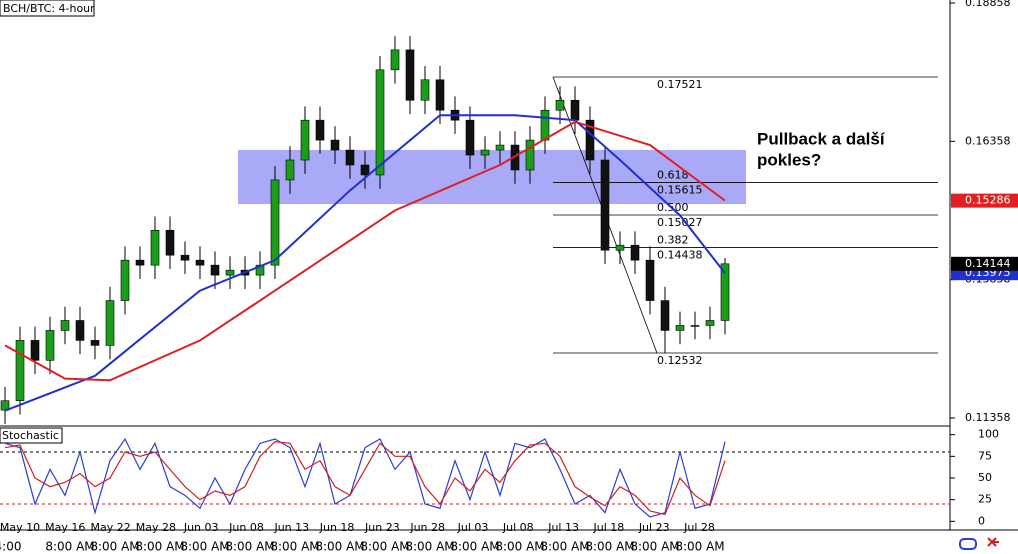 Image resolution: width=1018 pixels, height=554 pixels. Describe the element at coordinates (20, 527) in the screenshot. I see `x-tick-label: May 10` at that location.